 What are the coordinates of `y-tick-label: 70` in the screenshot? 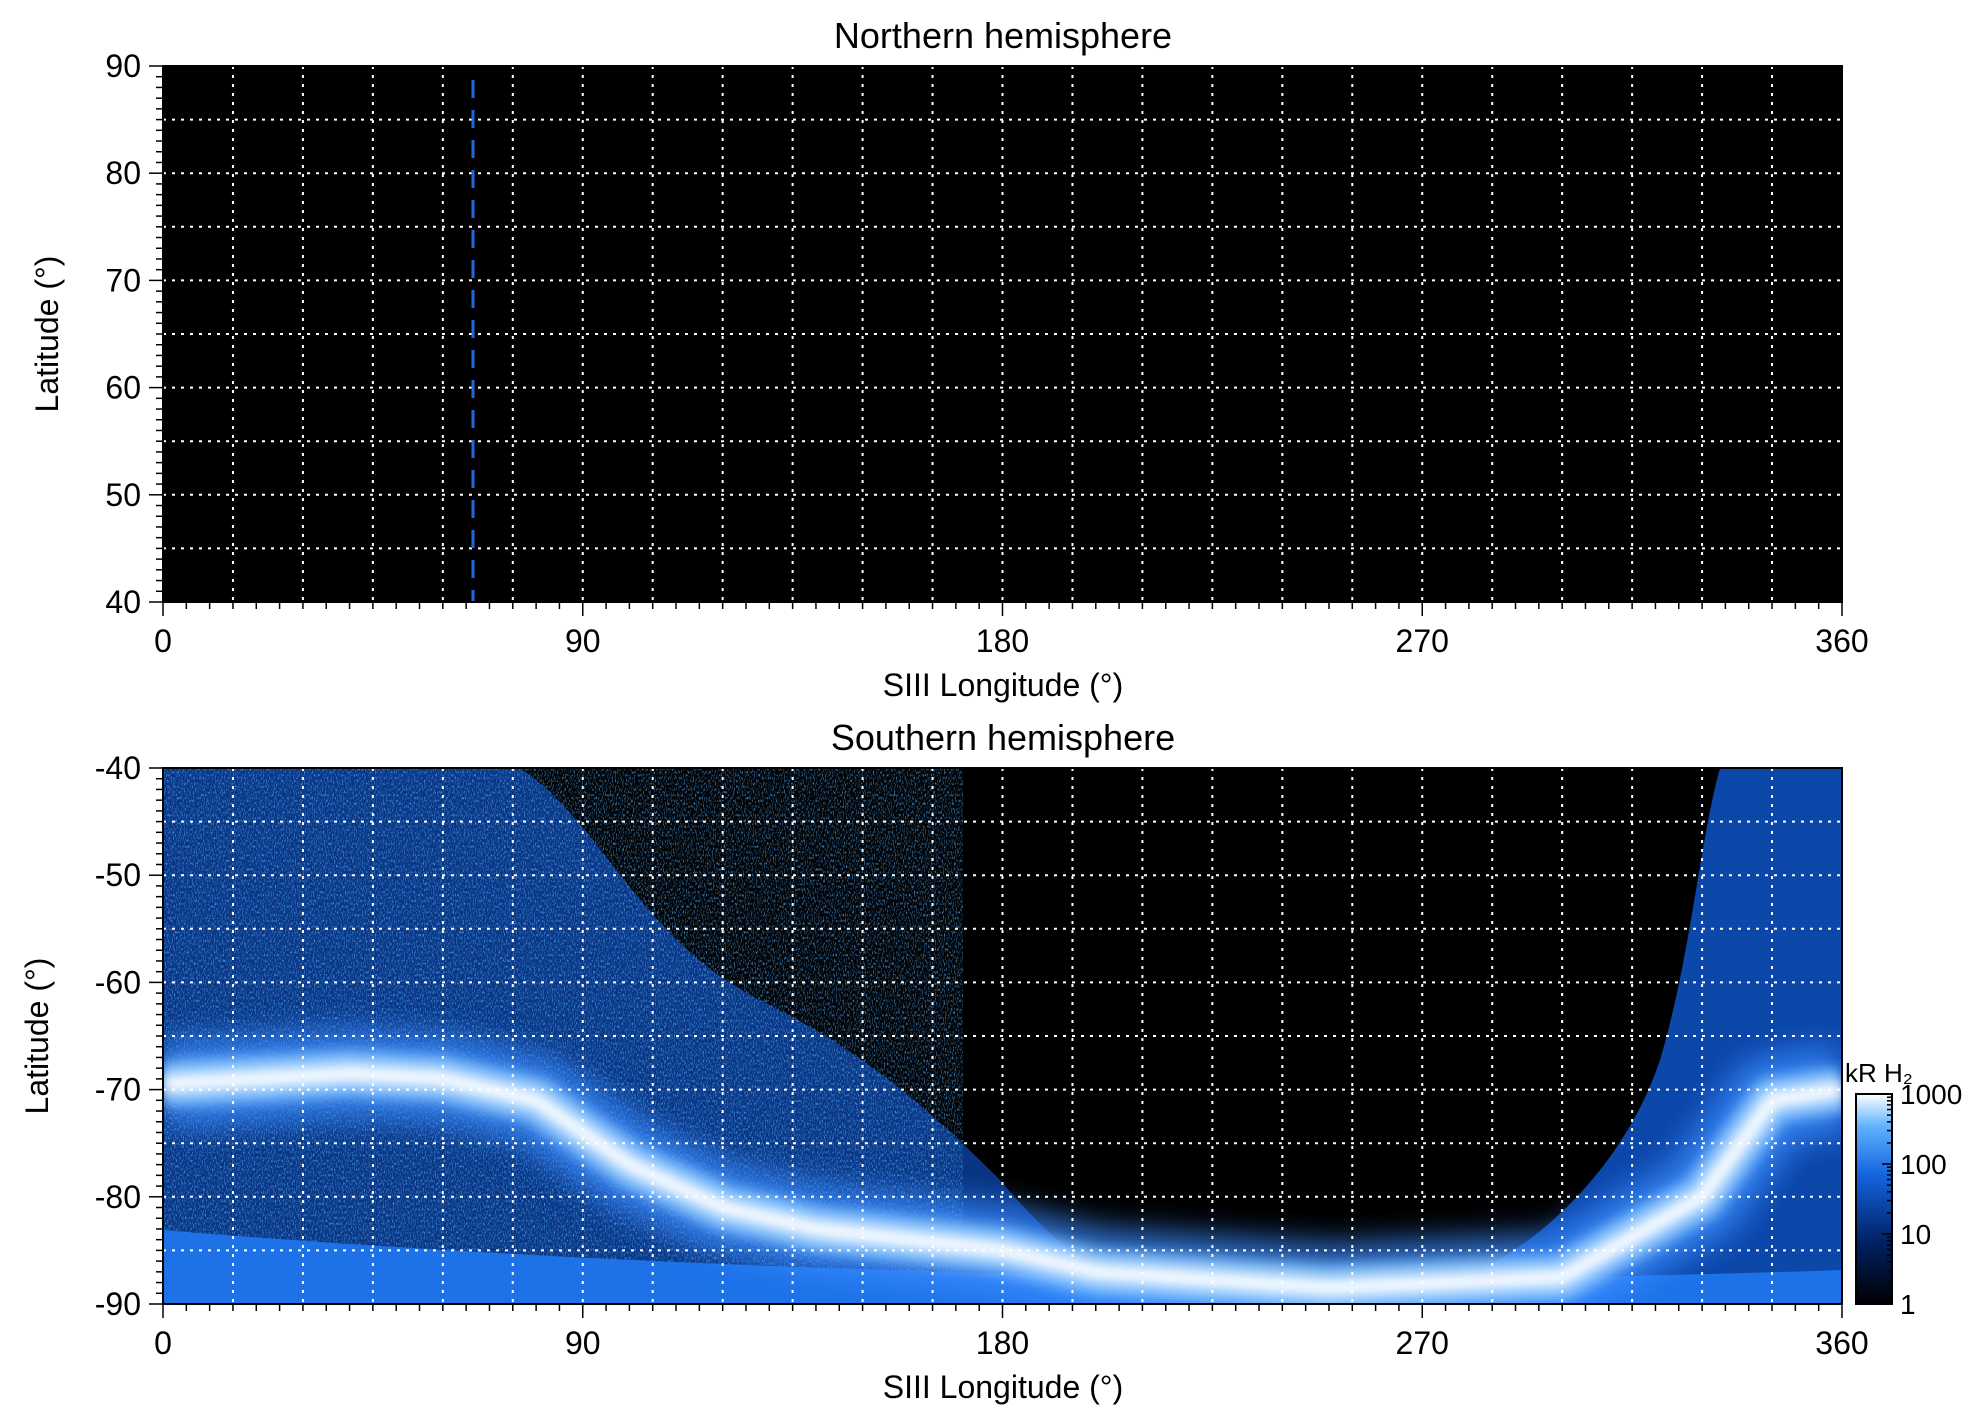 It's located at (123, 280).